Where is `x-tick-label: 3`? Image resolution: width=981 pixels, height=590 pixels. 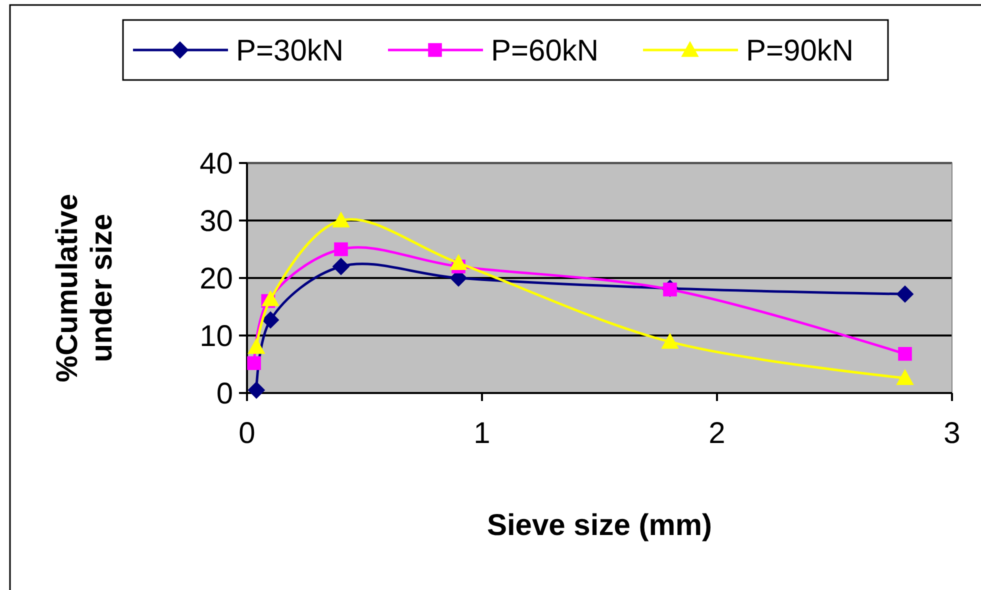
x-tick-label: 3 is located at coordinates (952, 433).